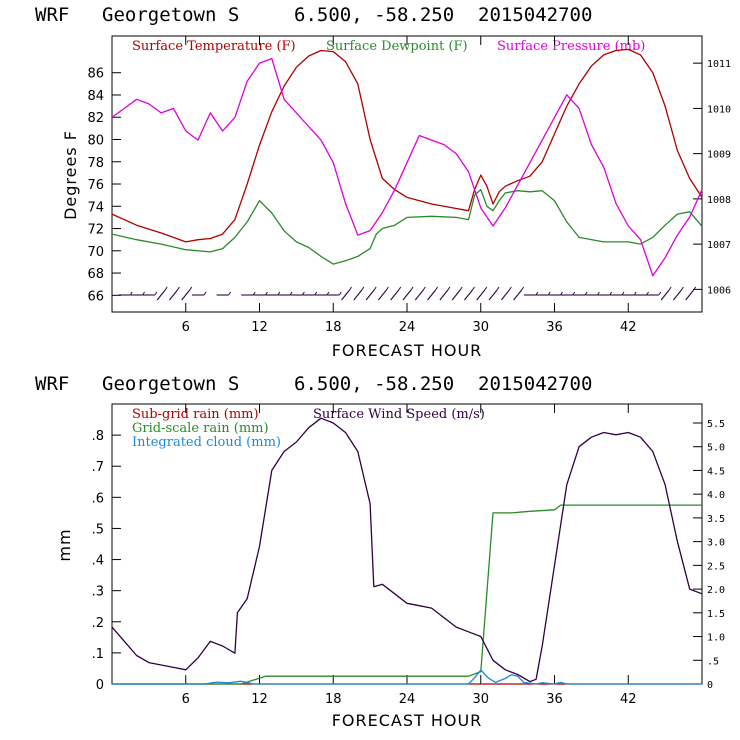 This screenshot has width=740, height=740. I want to click on bottom-y2-tick-label-3: 1.5, so click(716, 614).